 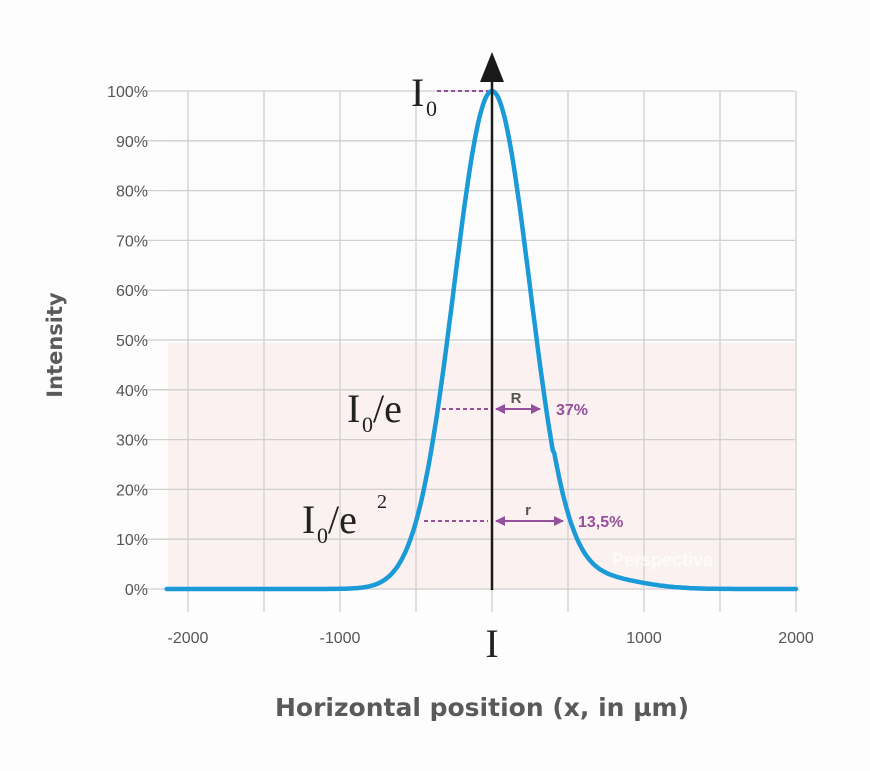 I want to click on i0-over-e-label: I 0 /e, so click(x=374, y=411).